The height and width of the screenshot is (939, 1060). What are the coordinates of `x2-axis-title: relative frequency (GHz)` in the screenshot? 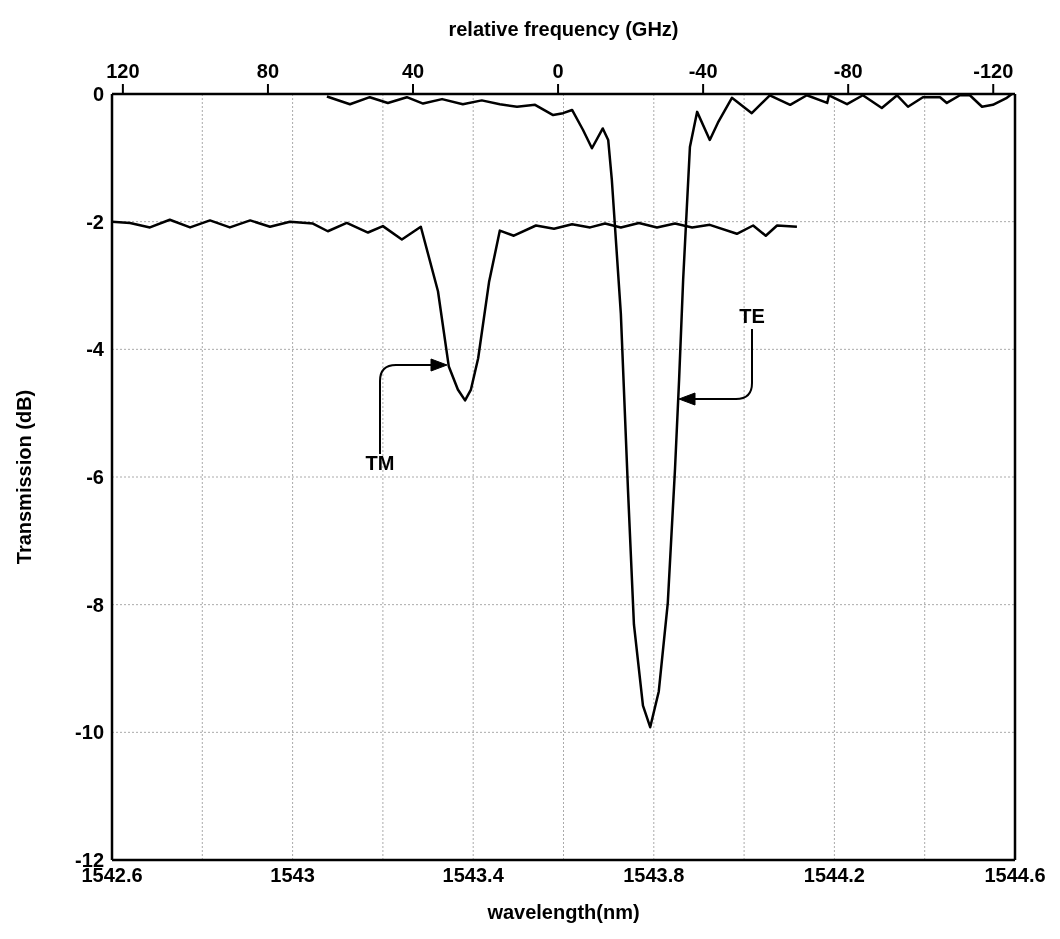 It's located at (563, 29).